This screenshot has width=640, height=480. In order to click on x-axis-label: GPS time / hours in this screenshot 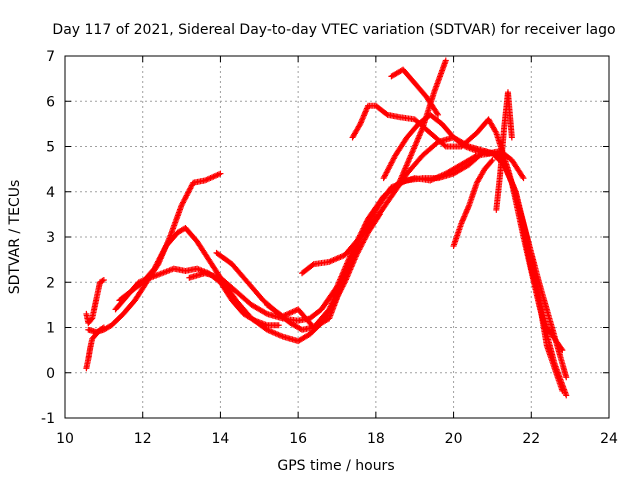, I will do `click(335, 466)`.